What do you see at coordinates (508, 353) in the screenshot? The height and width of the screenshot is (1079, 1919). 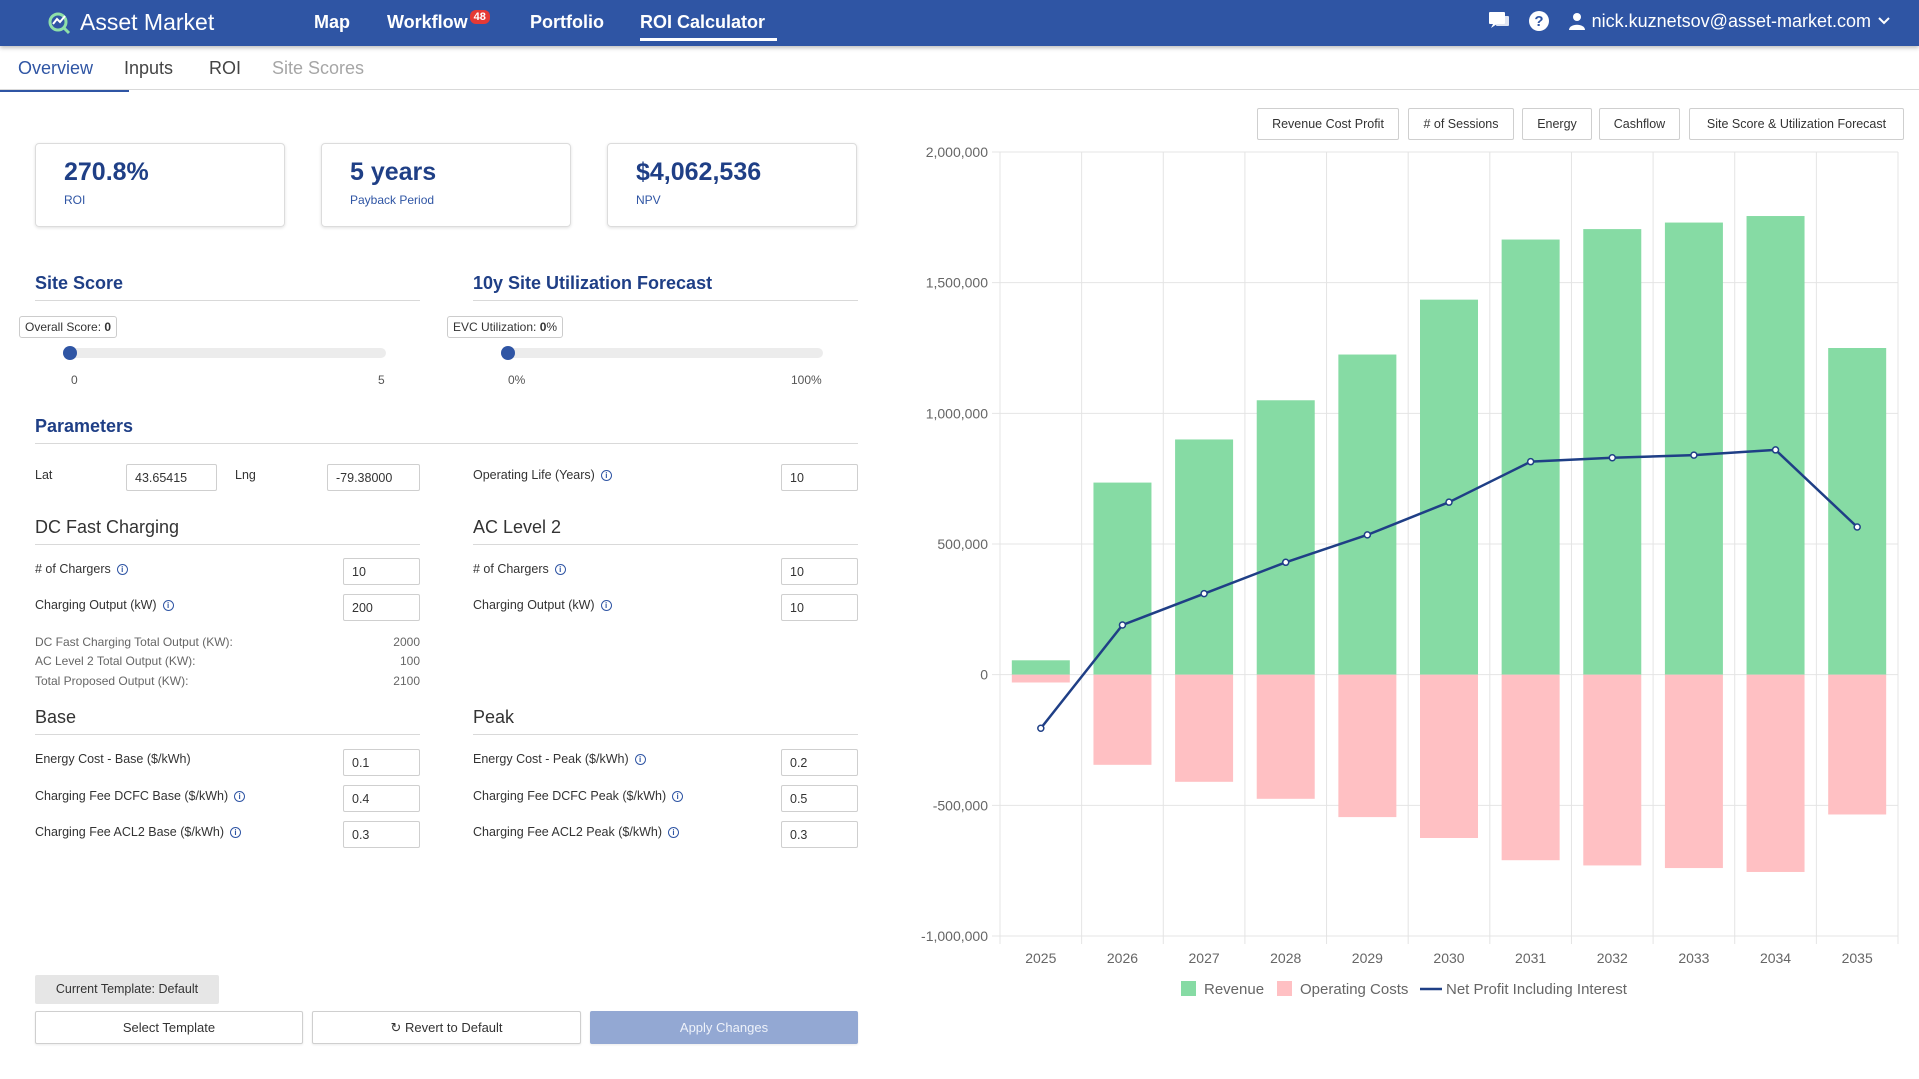 I see `utilization-slider-handle` at bounding box center [508, 353].